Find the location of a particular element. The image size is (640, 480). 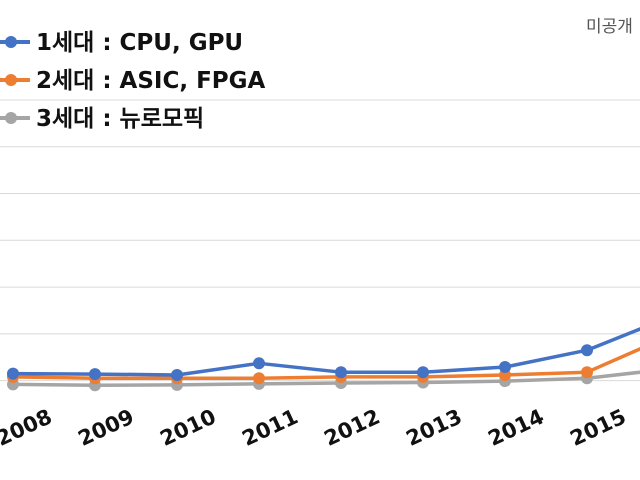

legend-label: 2세대 : ASIC, FPGA is located at coordinates (151, 81).